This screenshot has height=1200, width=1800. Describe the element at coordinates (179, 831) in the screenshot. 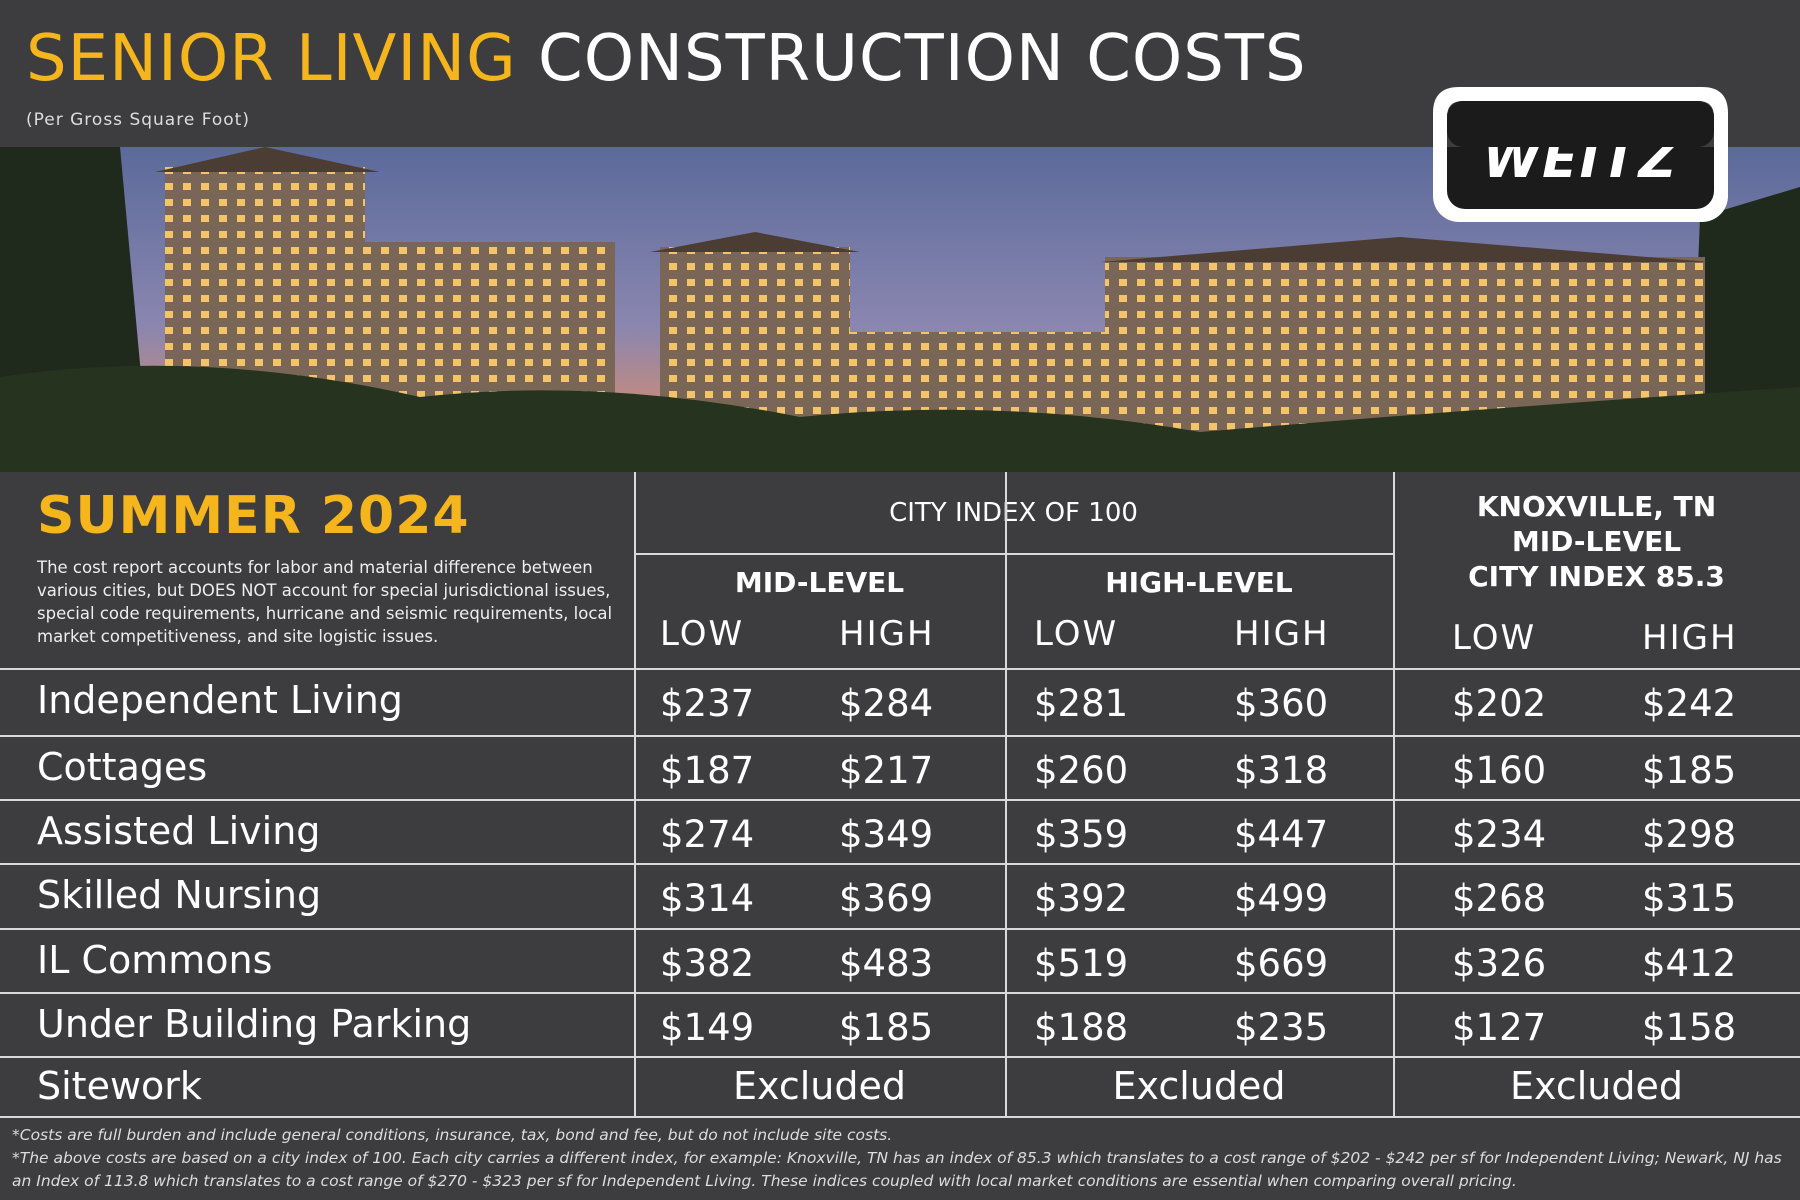

I see `row-label: Assisted Living` at that location.